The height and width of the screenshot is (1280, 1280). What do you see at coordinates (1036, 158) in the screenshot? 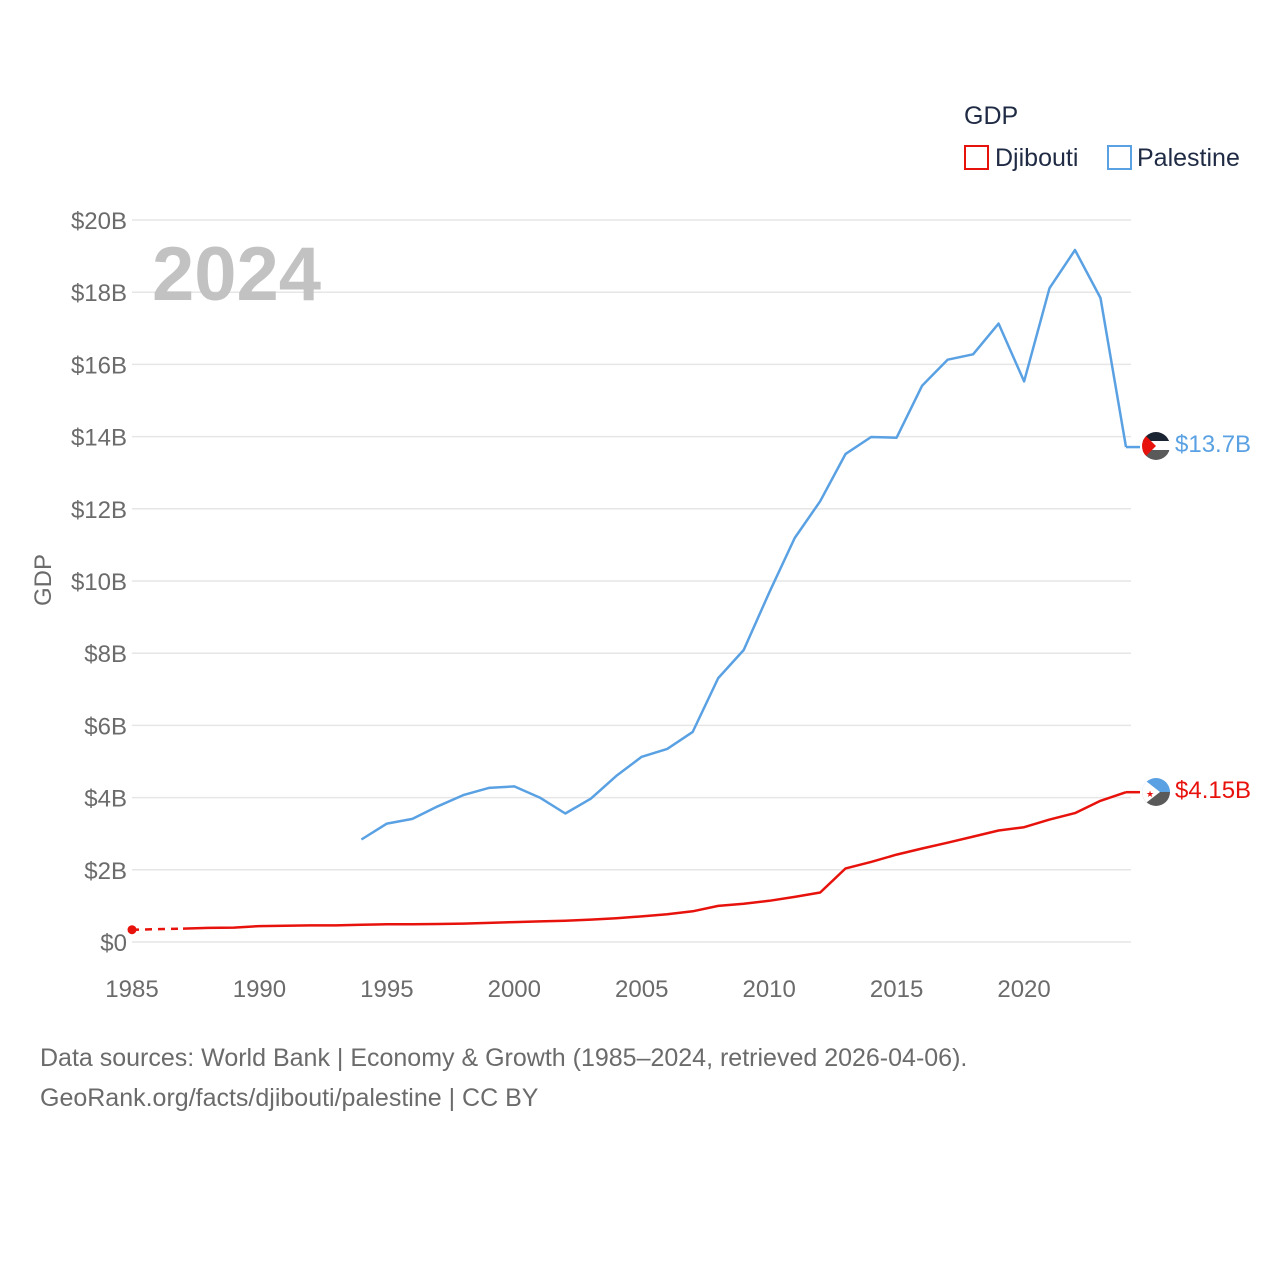
I see `legend-label-djibouti: Djibouti` at bounding box center [1036, 158].